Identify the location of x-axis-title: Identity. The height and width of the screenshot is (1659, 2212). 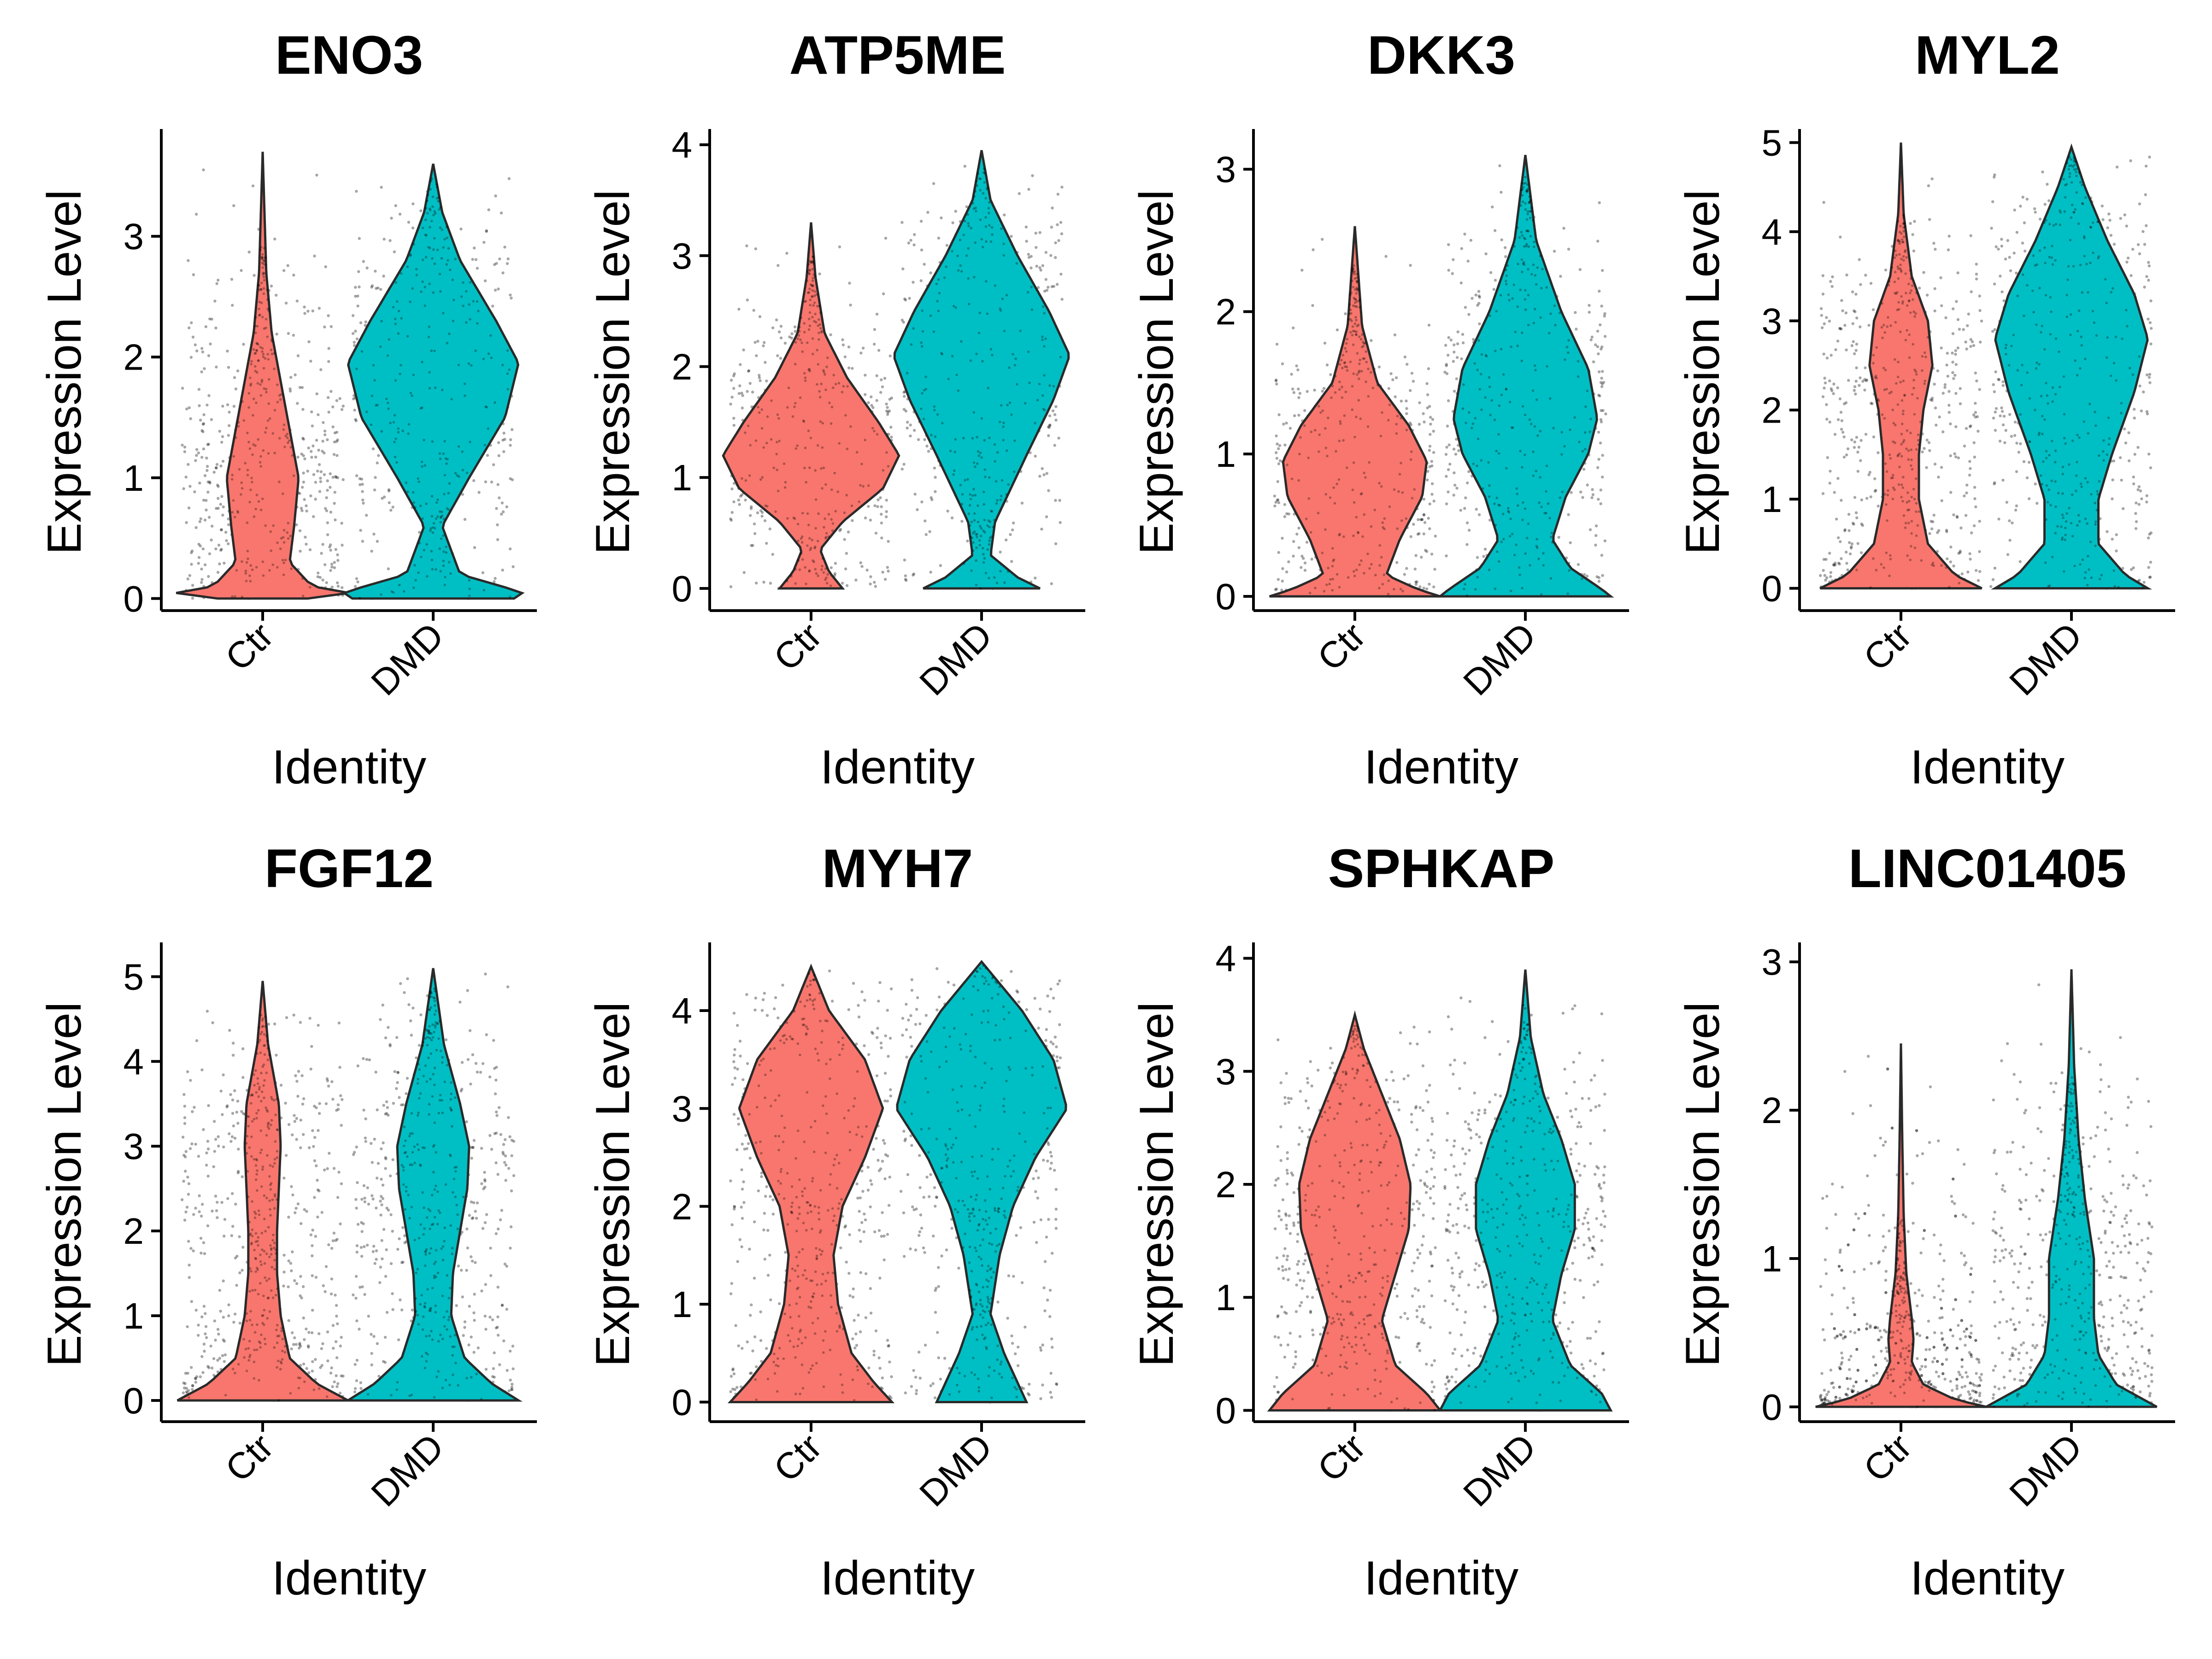
(1987, 767).